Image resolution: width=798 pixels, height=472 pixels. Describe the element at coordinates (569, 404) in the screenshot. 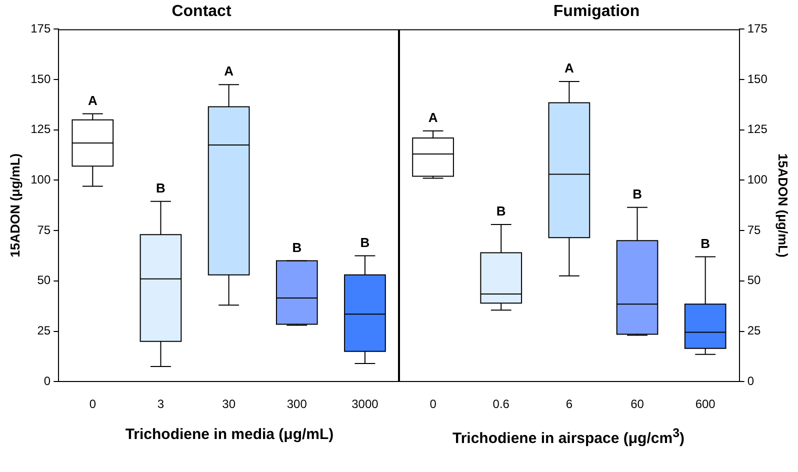

I see `x-tick-label: 6` at that location.